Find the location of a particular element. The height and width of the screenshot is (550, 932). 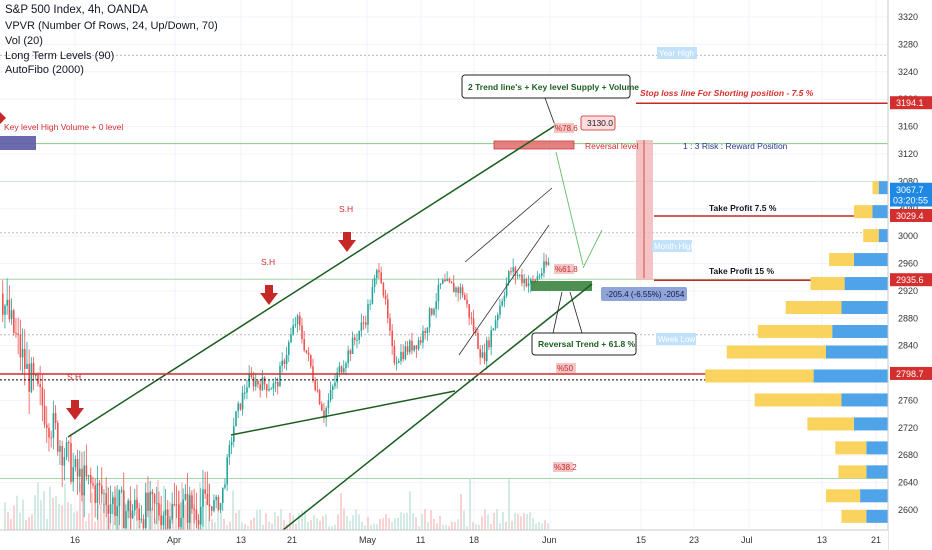

price-tick-label: 2920 is located at coordinates (908, 291).